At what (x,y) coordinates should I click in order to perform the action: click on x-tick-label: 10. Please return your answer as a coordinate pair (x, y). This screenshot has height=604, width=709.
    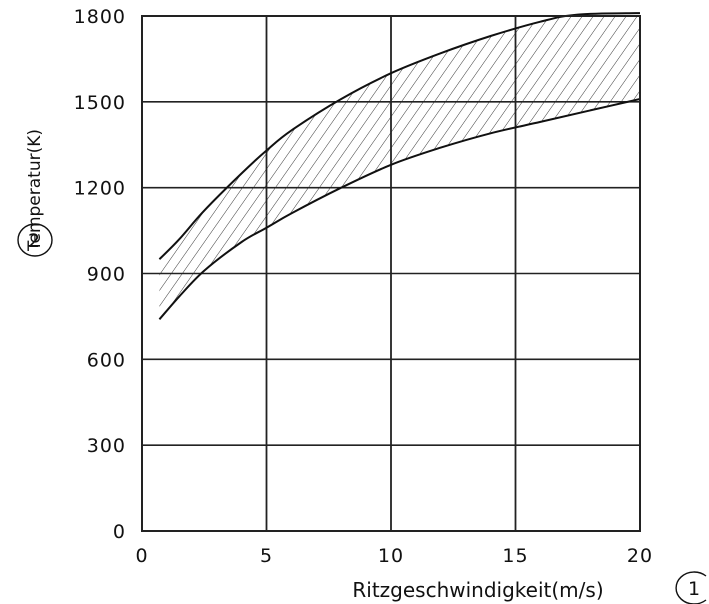
    Looking at the image, I should click on (391, 556).